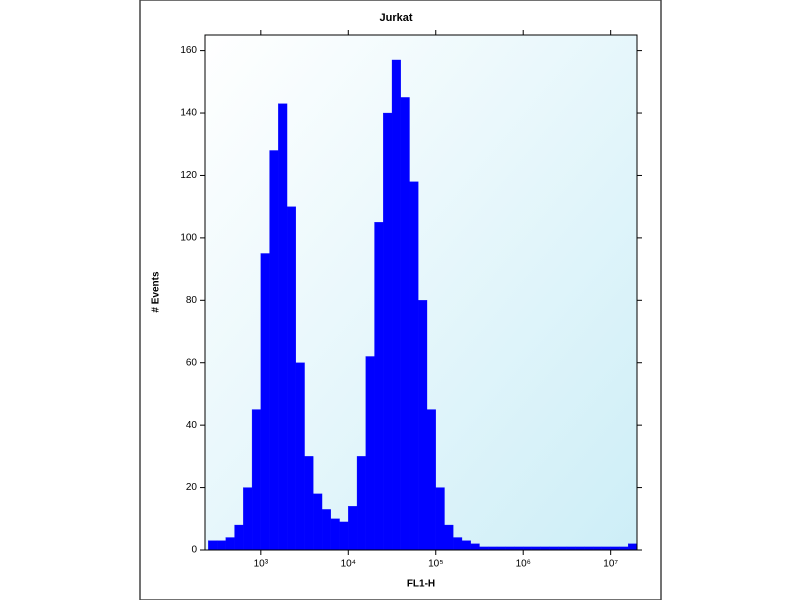 The image size is (800, 600). What do you see at coordinates (188, 50) in the screenshot?
I see `y-tick-label: 160` at bounding box center [188, 50].